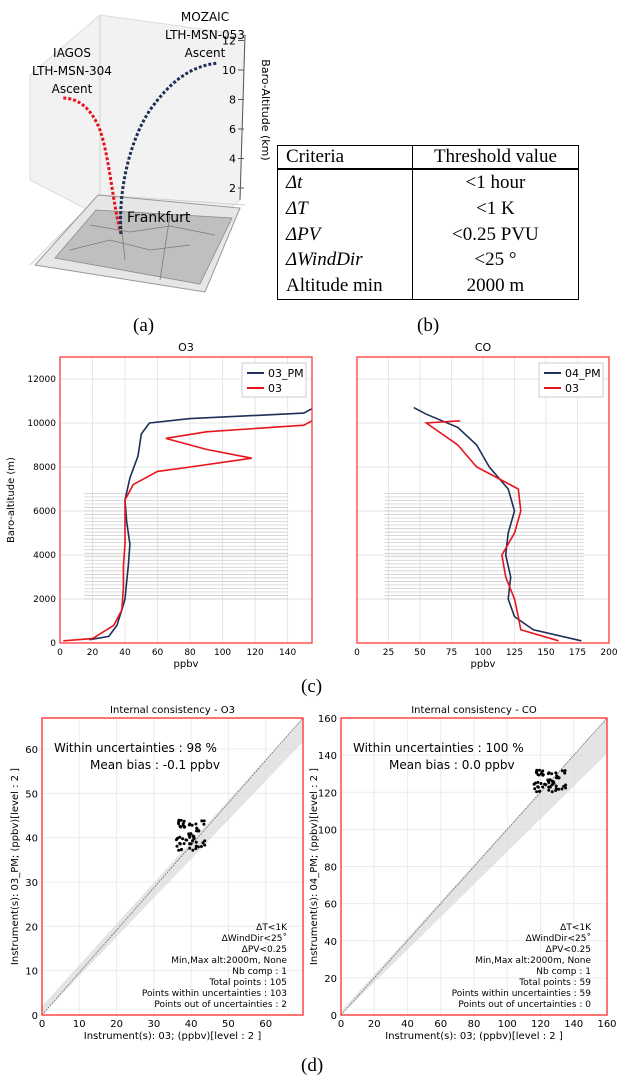 This screenshot has width=619, height=1082. I want to click on y-tick-label: 100, so click(327, 830).